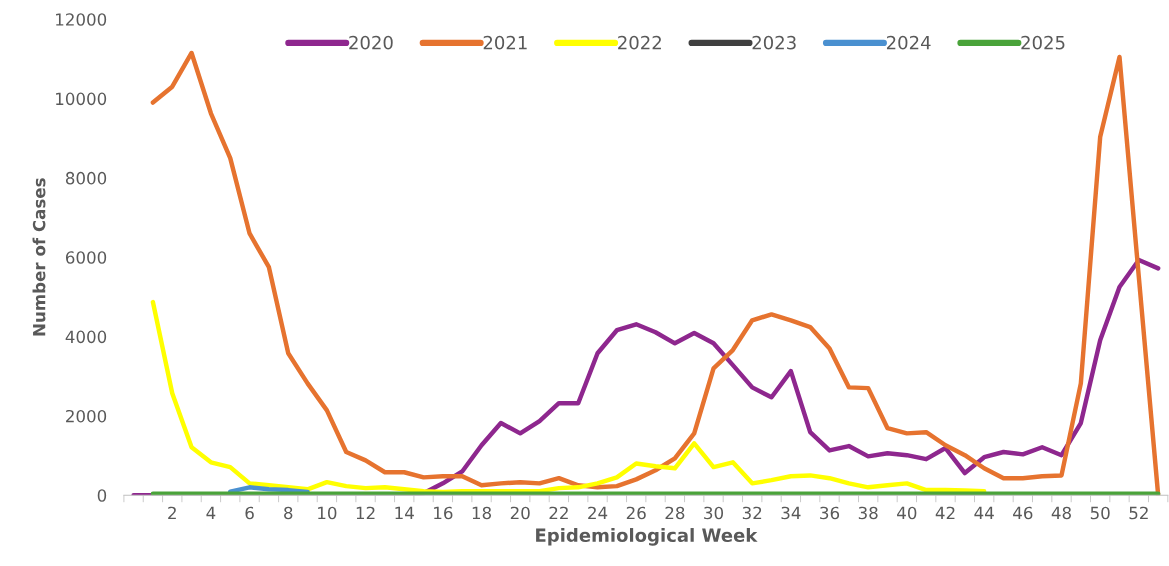 The width and height of the screenshot is (1169, 566). What do you see at coordinates (752, 513) in the screenshot?
I see `x-tick-label: 32` at bounding box center [752, 513].